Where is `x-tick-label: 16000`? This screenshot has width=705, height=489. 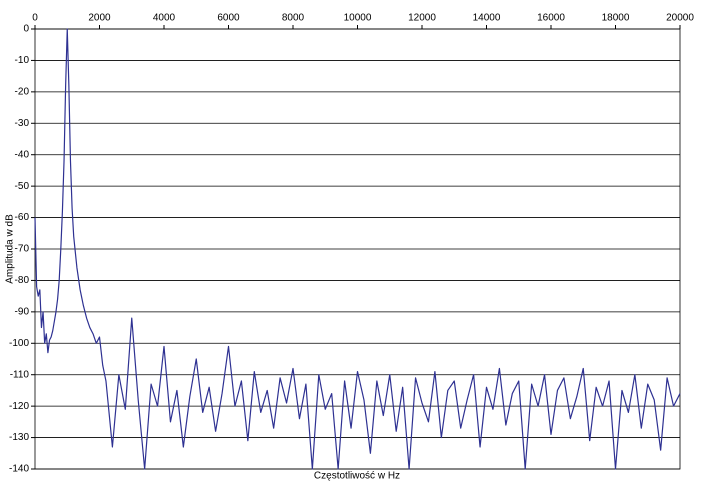
x-tick-label: 16000 is located at coordinates (551, 18).